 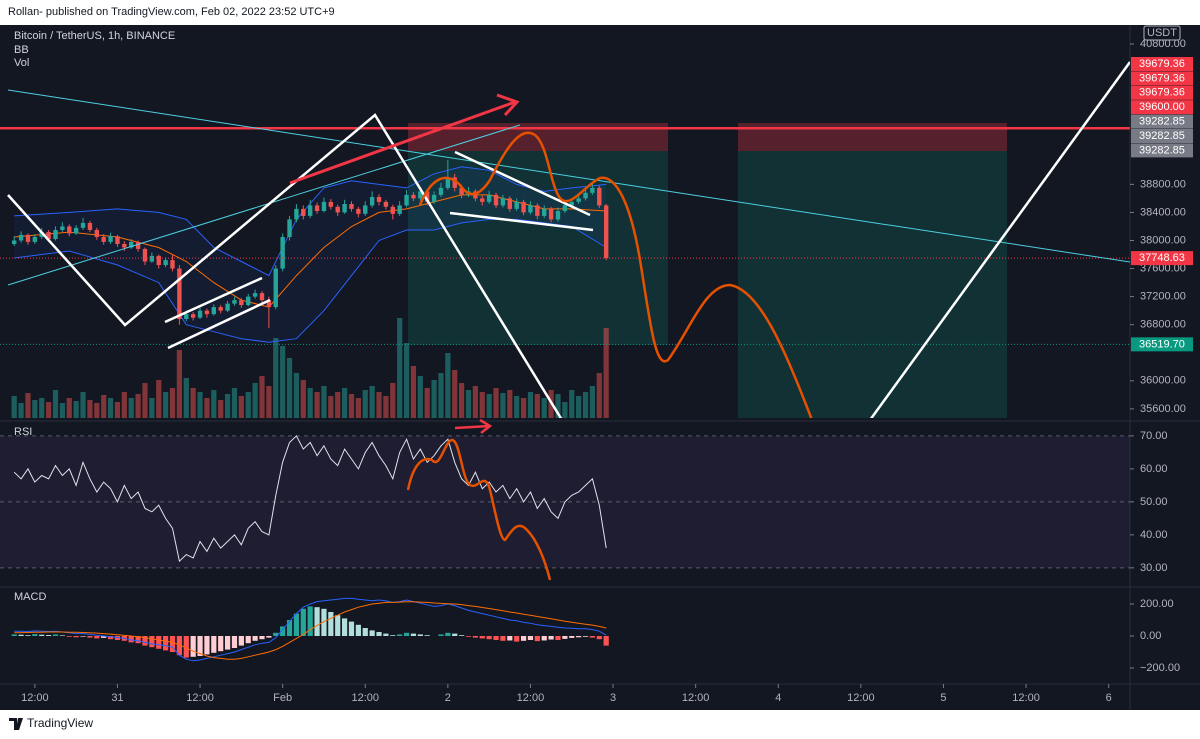 What do you see at coordinates (943, 698) in the screenshot?
I see `x-tick-label: 5` at bounding box center [943, 698].